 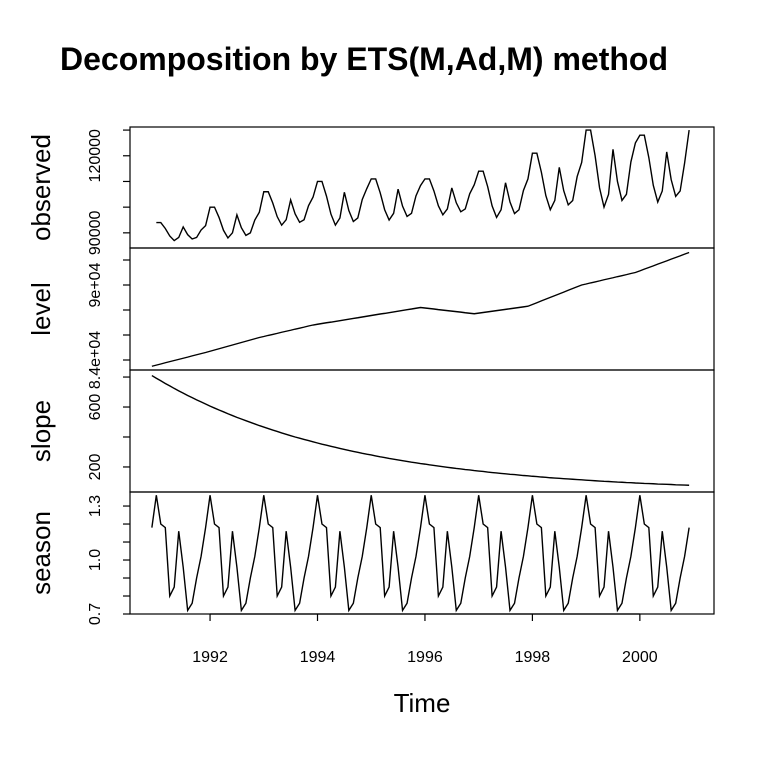 What do you see at coordinates (95, 232) in the screenshot?
I see `y-tick-label: 90000` at bounding box center [95, 232].